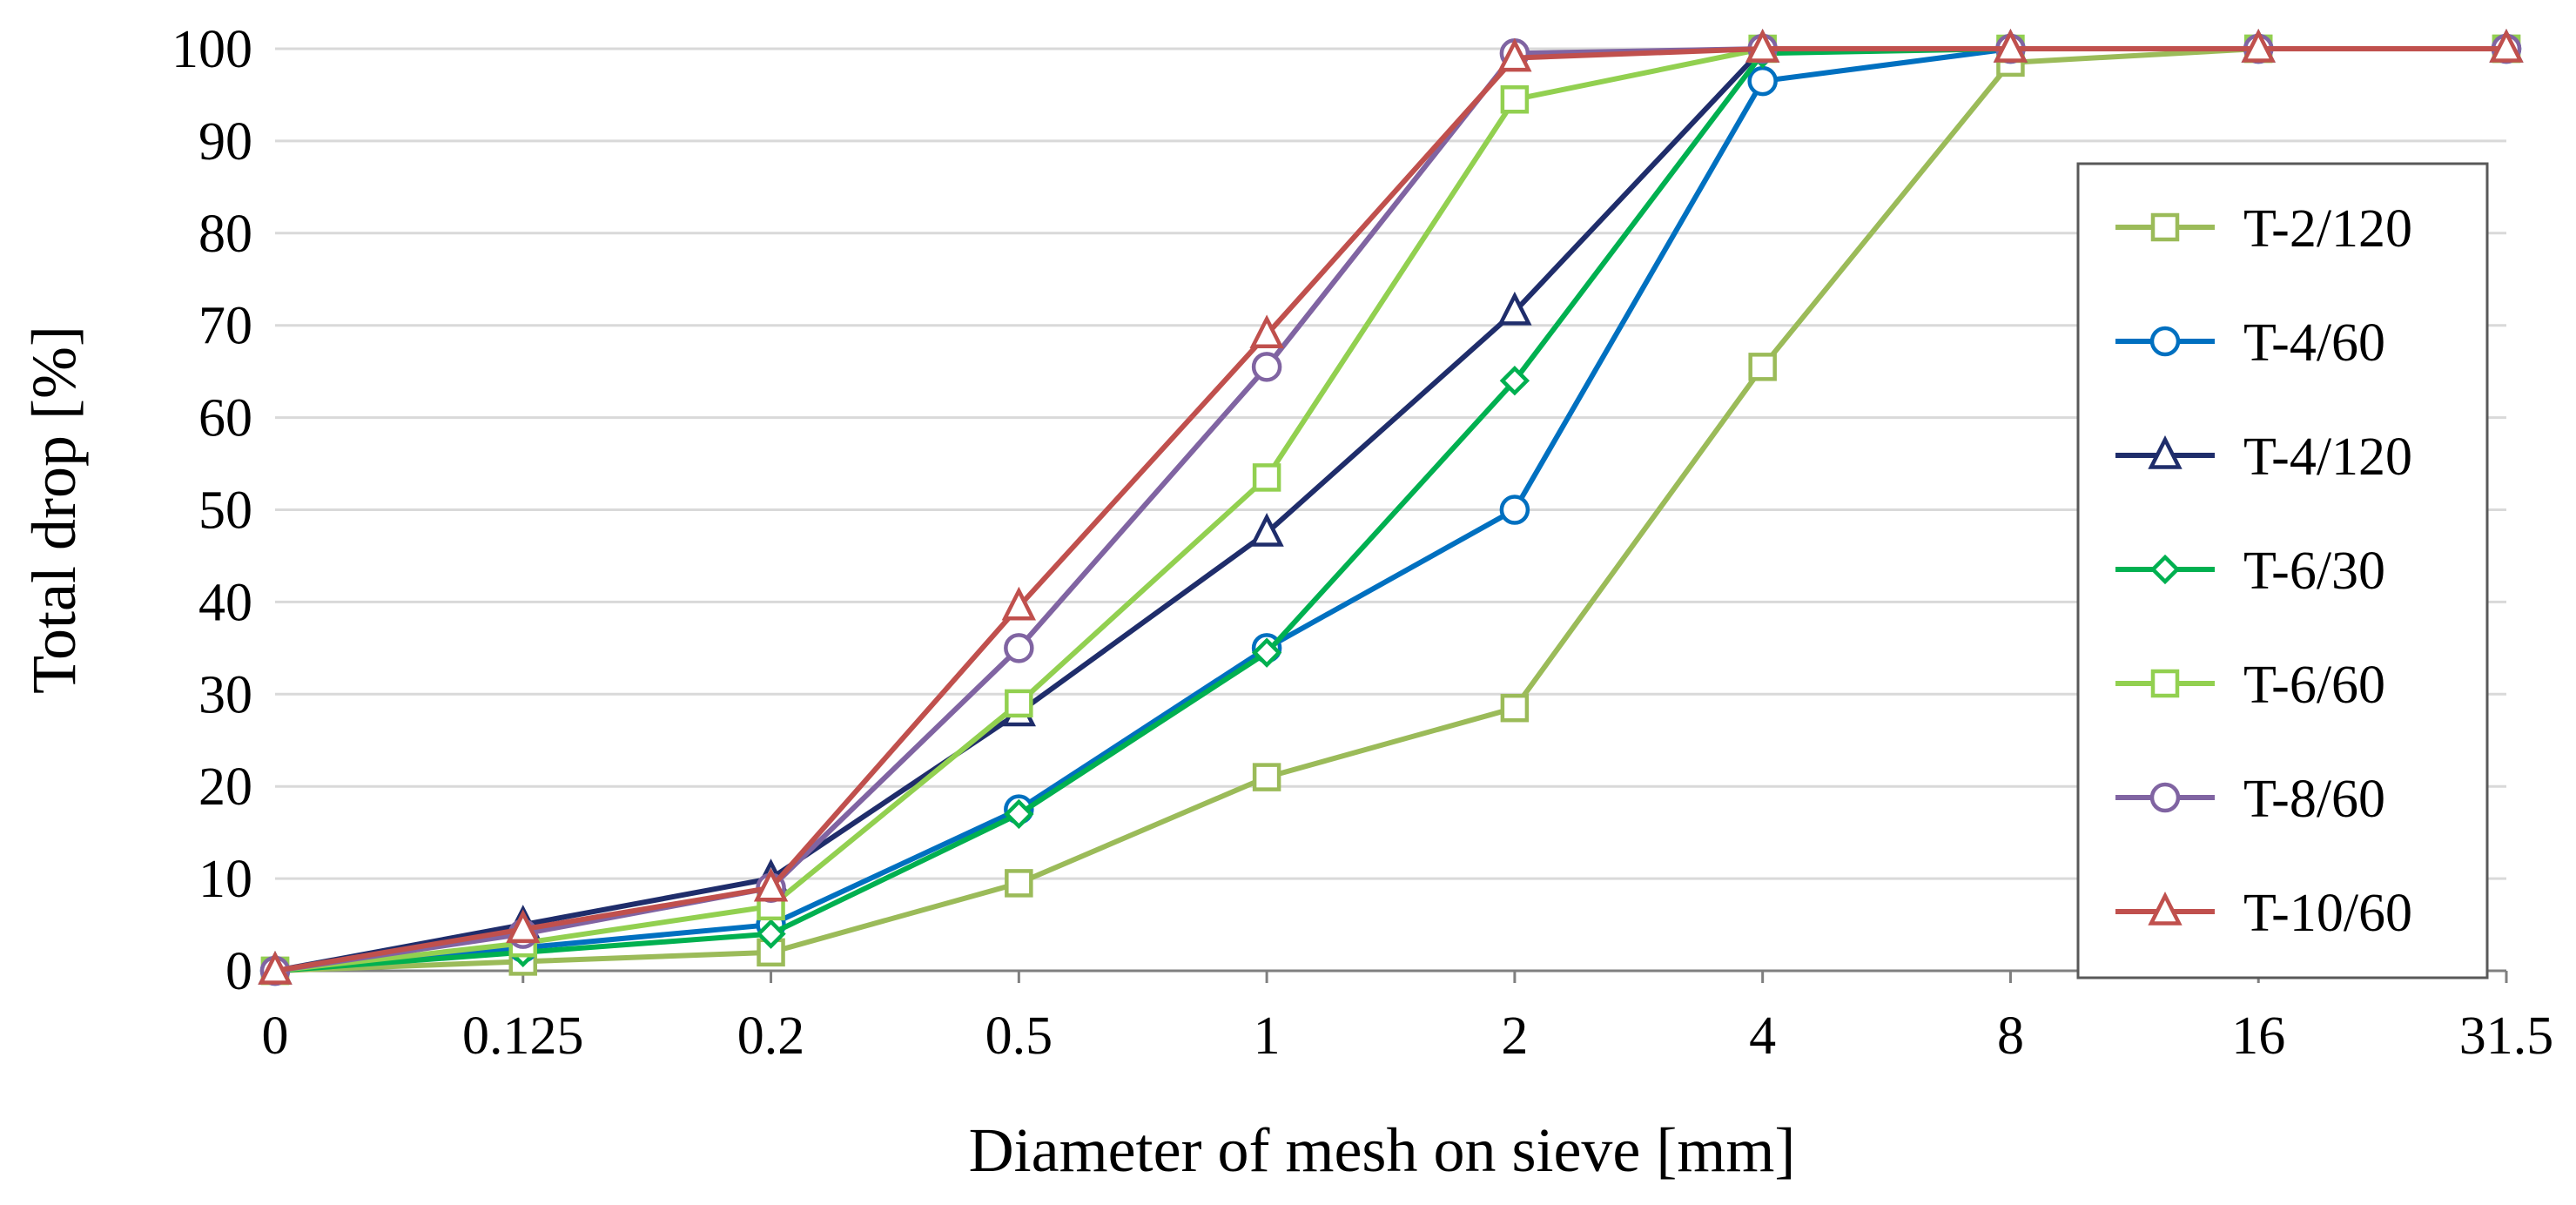  Describe the element at coordinates (523, 1036) in the screenshot. I see `x-tick-label: 0.125` at that location.